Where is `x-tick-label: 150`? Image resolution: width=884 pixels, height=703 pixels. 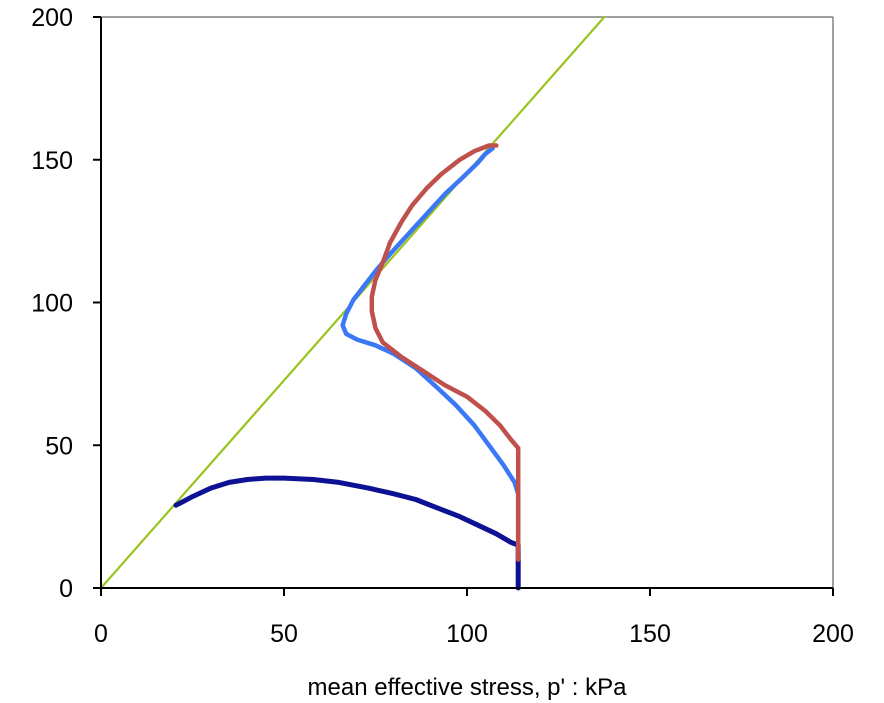 x-tick-label: 150 is located at coordinates (650, 634).